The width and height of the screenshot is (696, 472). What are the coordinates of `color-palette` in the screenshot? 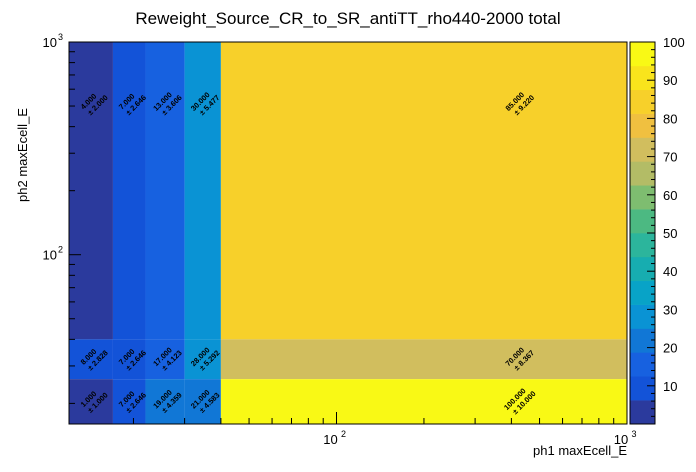 It's located at (642, 233).